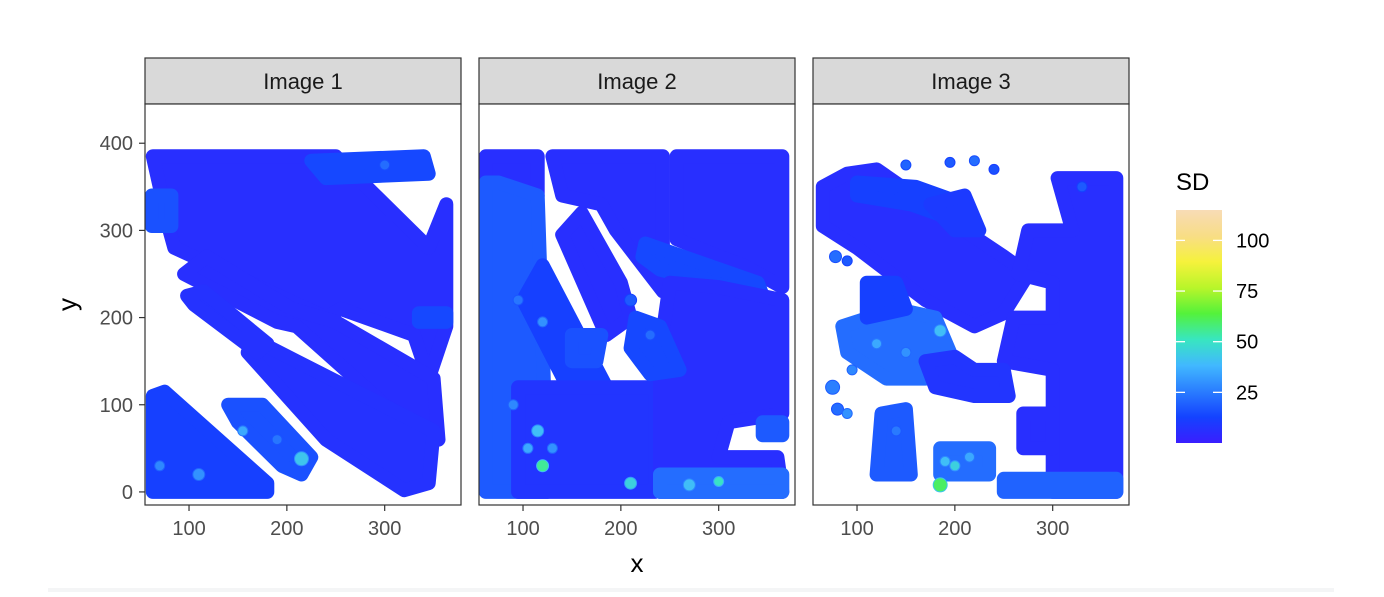 The width and height of the screenshot is (1384, 597). Describe the element at coordinates (116, 406) in the screenshot. I see `y-tick-label: 100` at that location.